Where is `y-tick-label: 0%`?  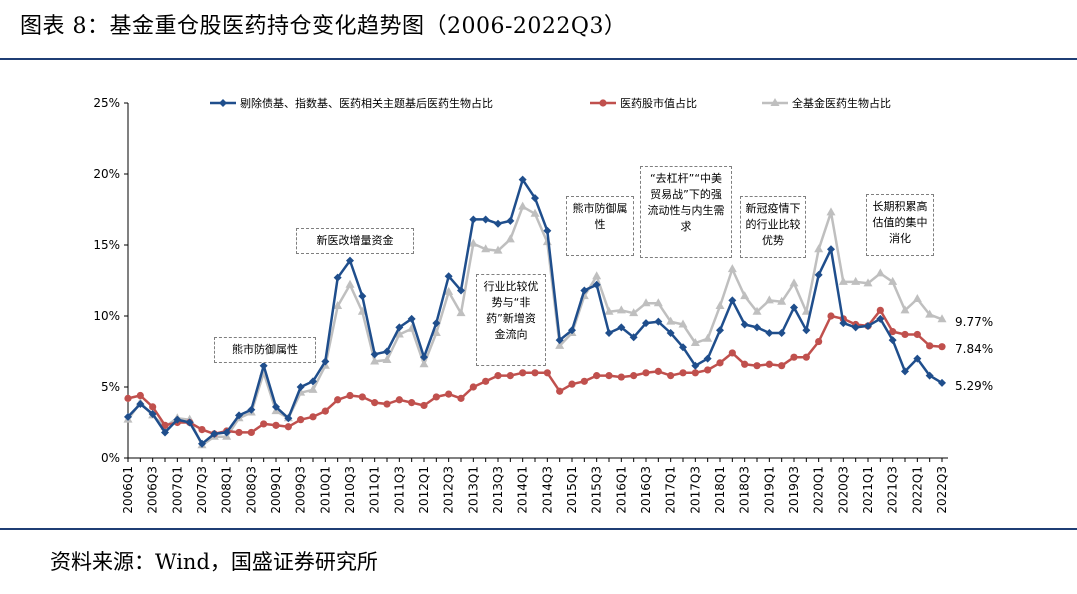 y-tick-label: 0% is located at coordinates (110, 458).